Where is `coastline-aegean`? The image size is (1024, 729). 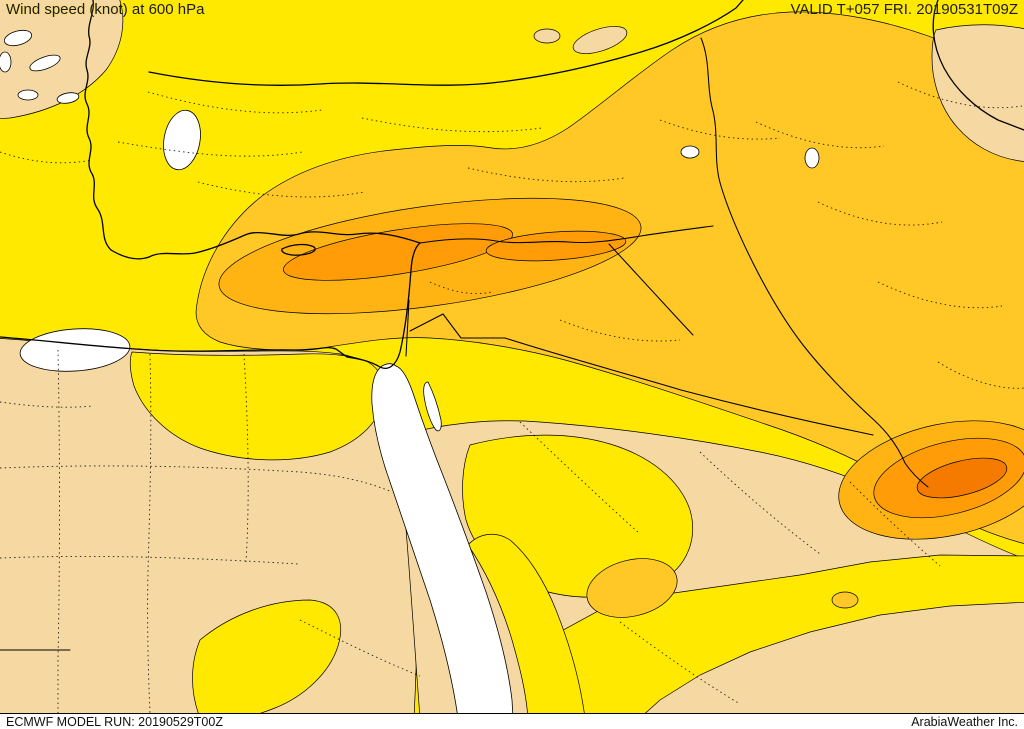 coastline-aegean is located at coordinates (98, 125).